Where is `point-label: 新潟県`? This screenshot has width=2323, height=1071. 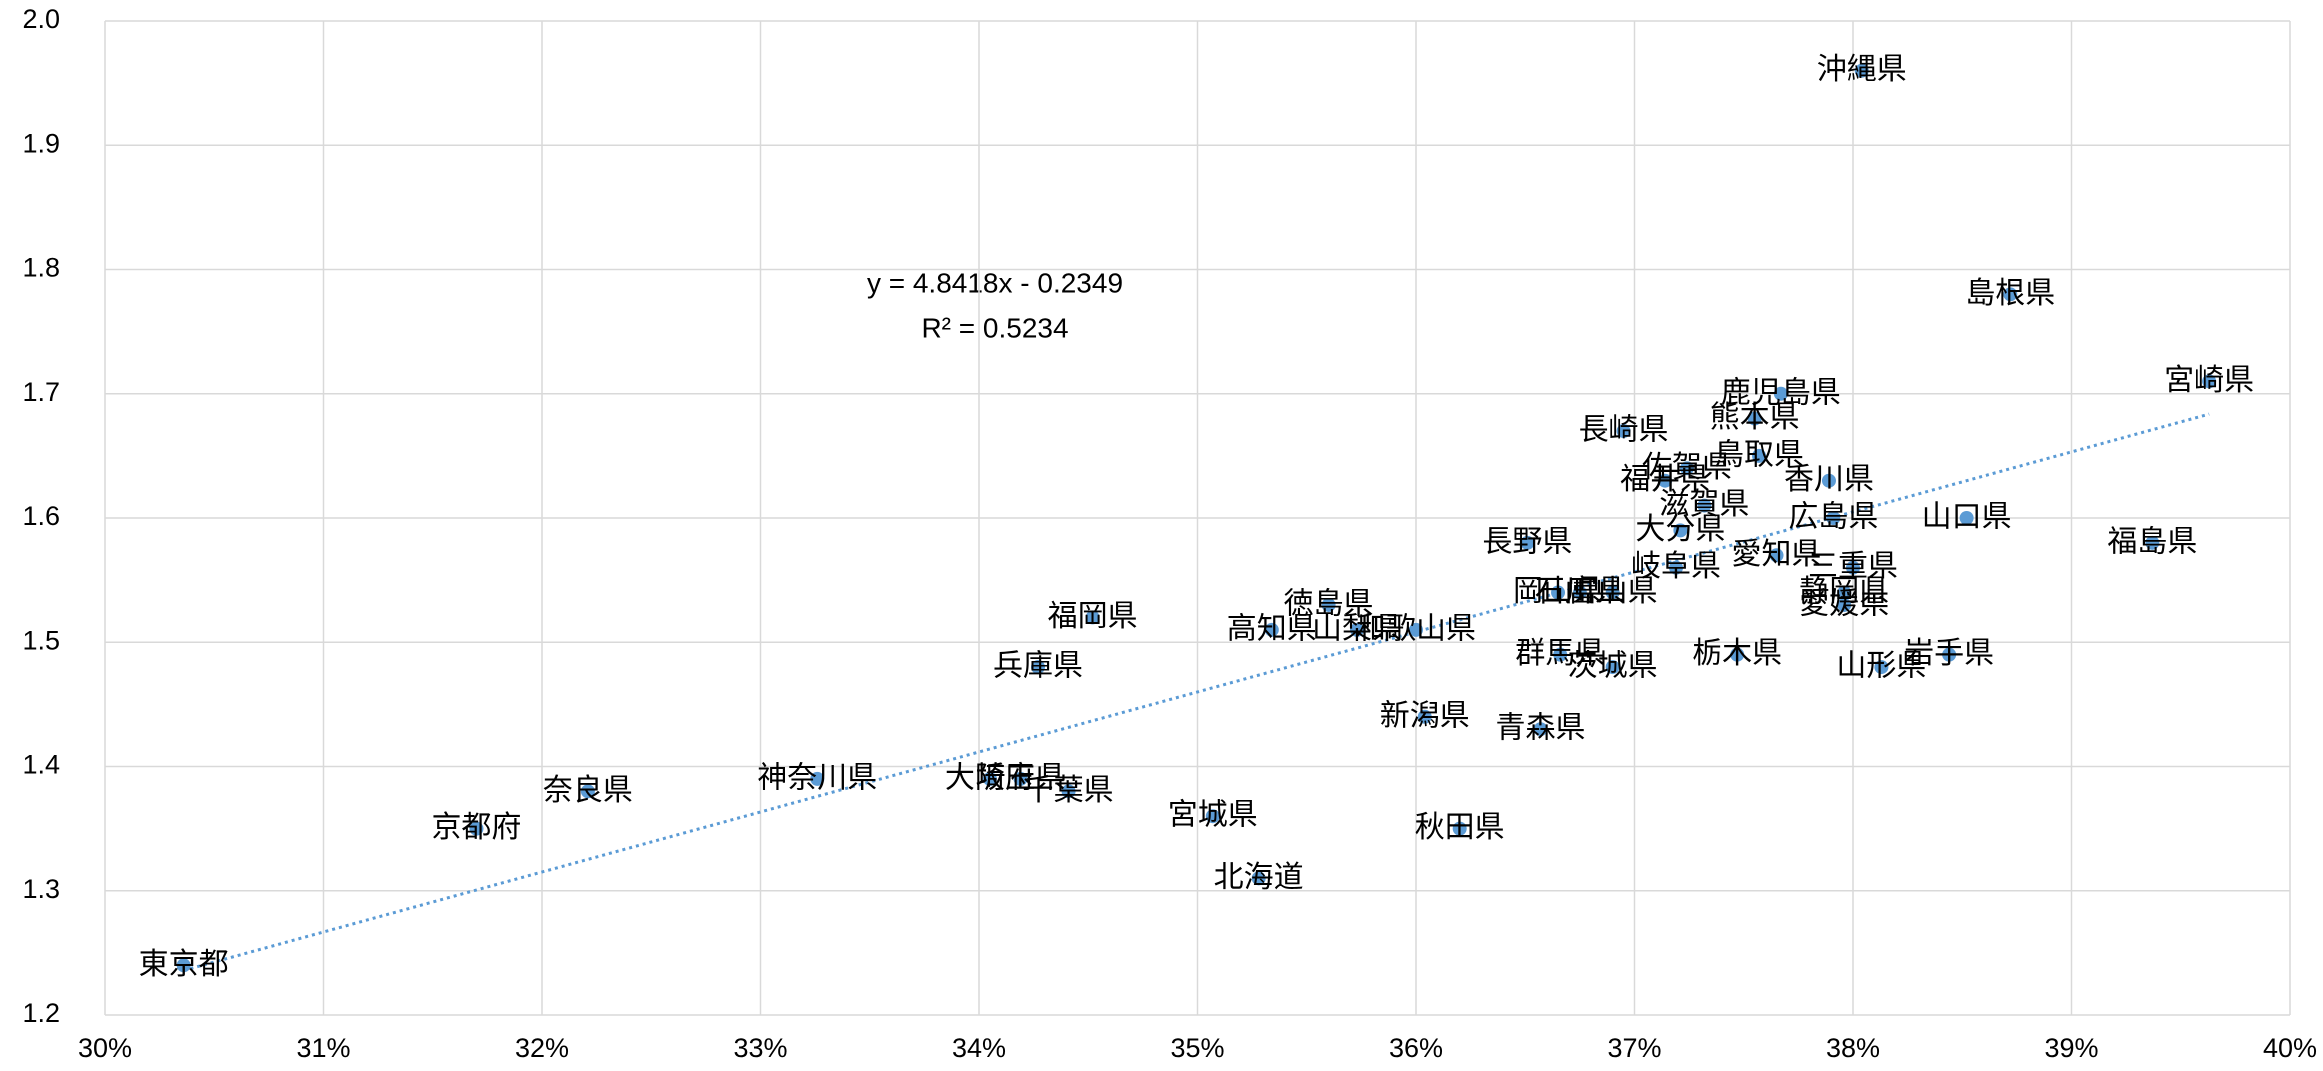 point-label: 新潟県 is located at coordinates (1425, 715).